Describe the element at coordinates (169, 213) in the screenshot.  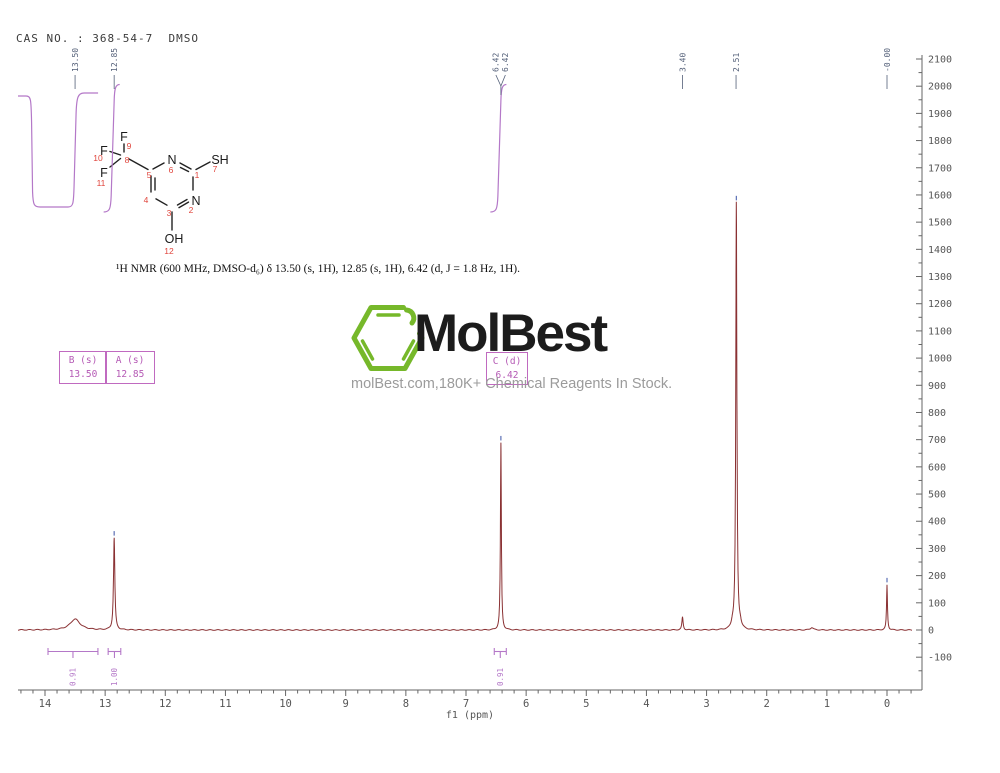
I see `atom-number-label: 3` at that location.